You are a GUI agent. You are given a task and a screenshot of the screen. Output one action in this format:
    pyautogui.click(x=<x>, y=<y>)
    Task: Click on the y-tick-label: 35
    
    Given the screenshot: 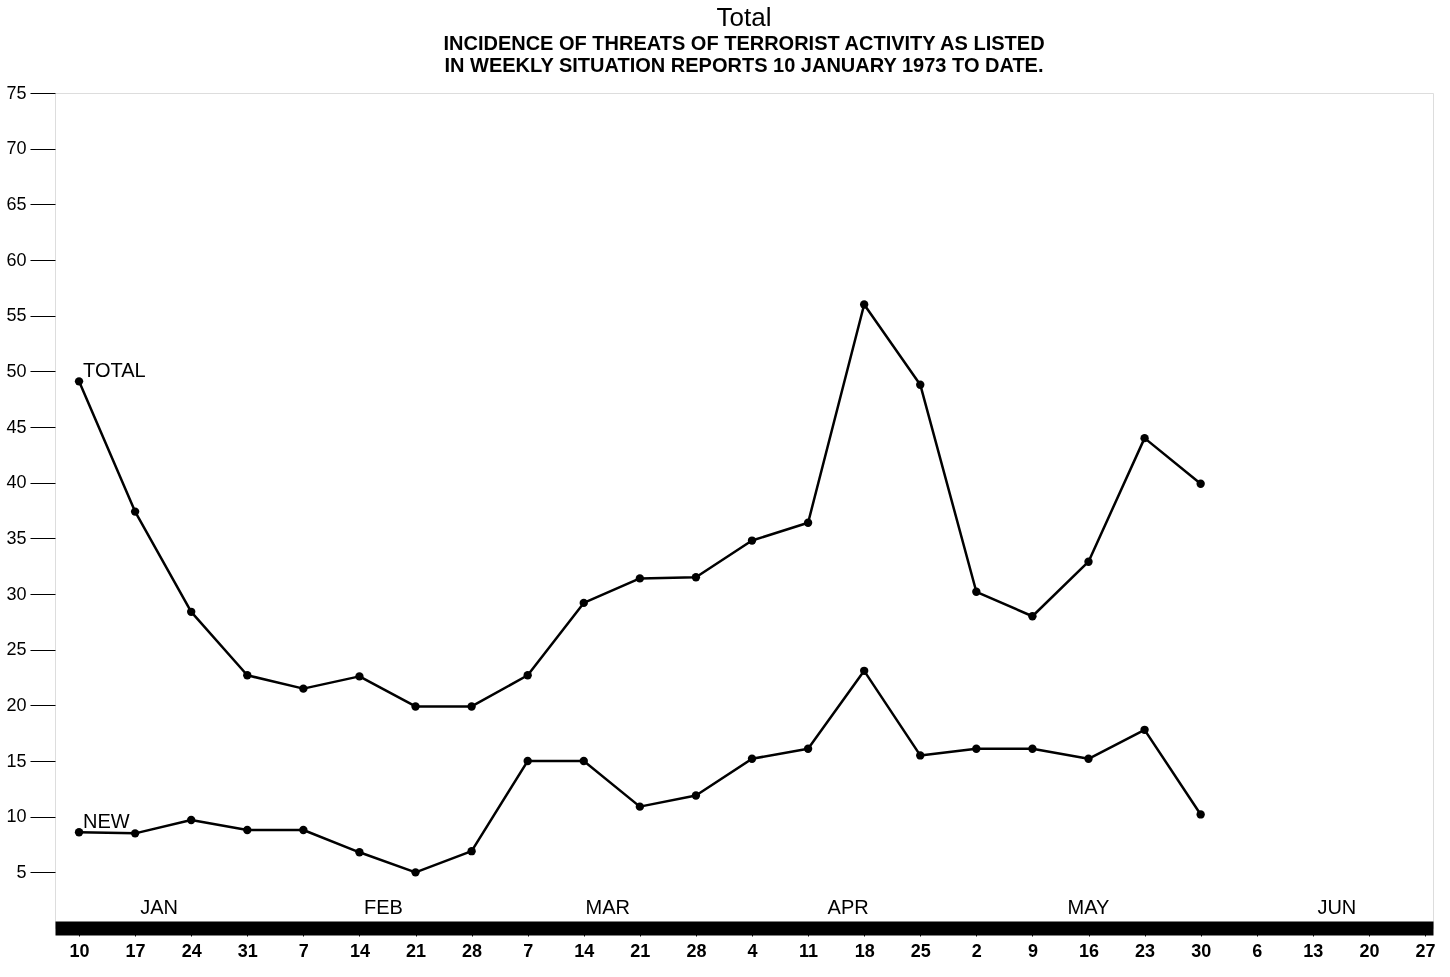 What is the action you would take?
    pyautogui.click(x=16, y=537)
    